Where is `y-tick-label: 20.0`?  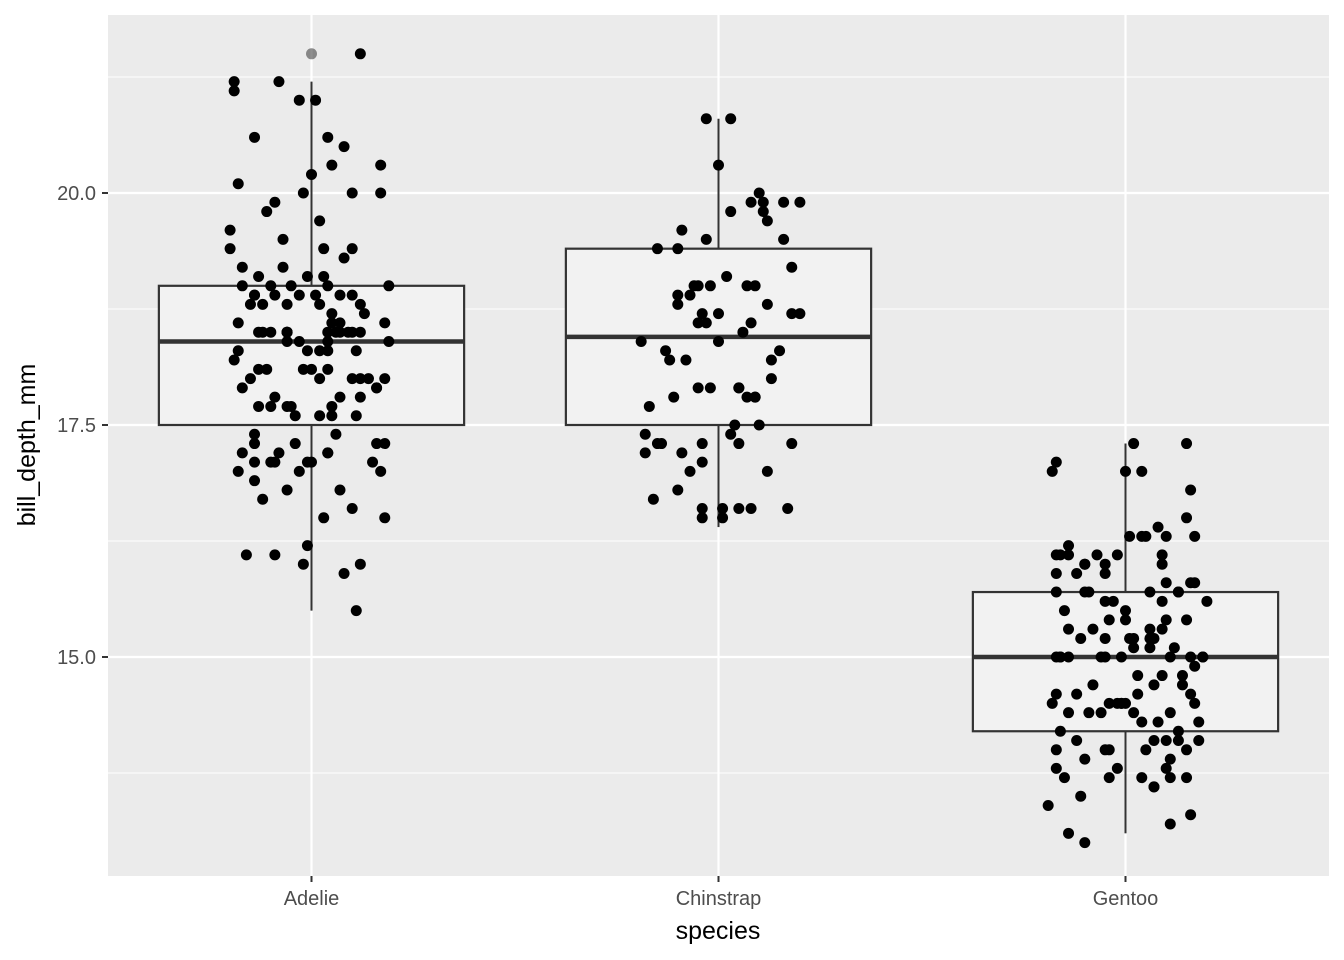
y-tick-label: 20.0 is located at coordinates (76, 194).